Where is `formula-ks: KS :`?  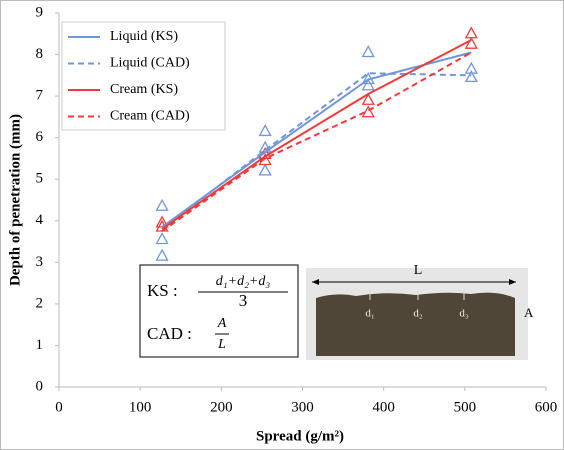
formula-ks: KS : is located at coordinates (162, 290).